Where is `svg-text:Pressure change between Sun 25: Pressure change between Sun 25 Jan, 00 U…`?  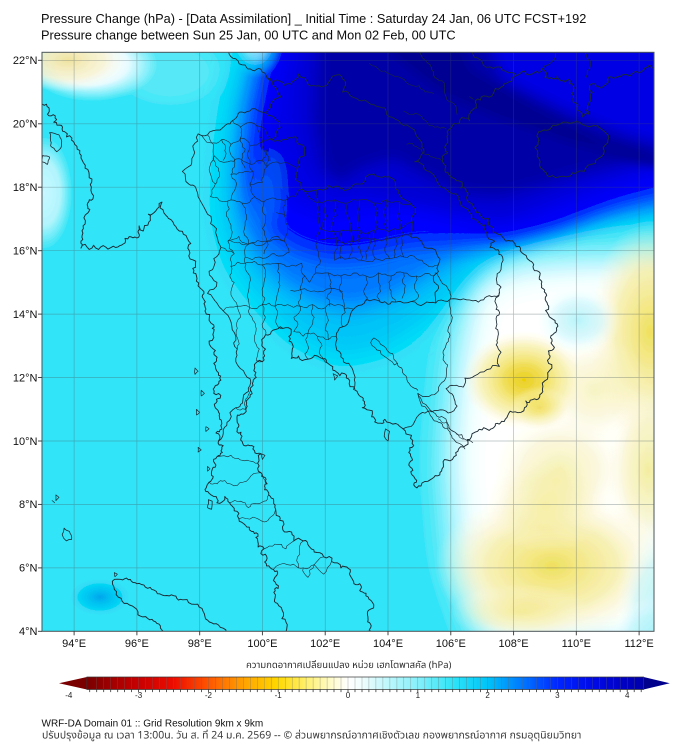
svg-text:Pressure change between Sun 25: Pressure change between Sun 25 Jan, 00 U… is located at coordinates (248, 35).